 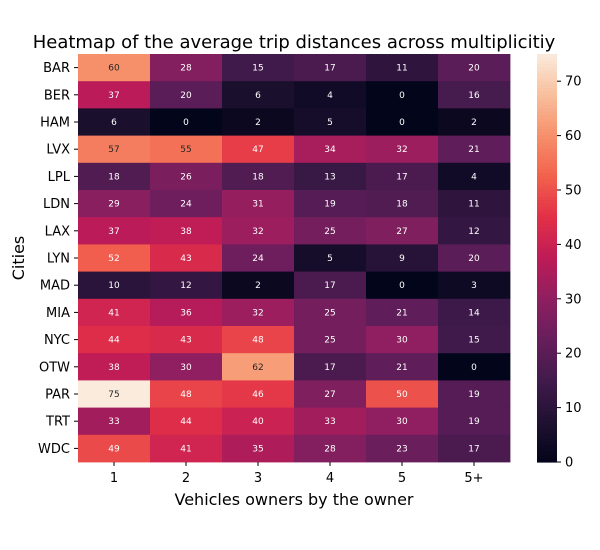 I want to click on x-axis-label: Vehicles owners by the owner, so click(x=294, y=499).